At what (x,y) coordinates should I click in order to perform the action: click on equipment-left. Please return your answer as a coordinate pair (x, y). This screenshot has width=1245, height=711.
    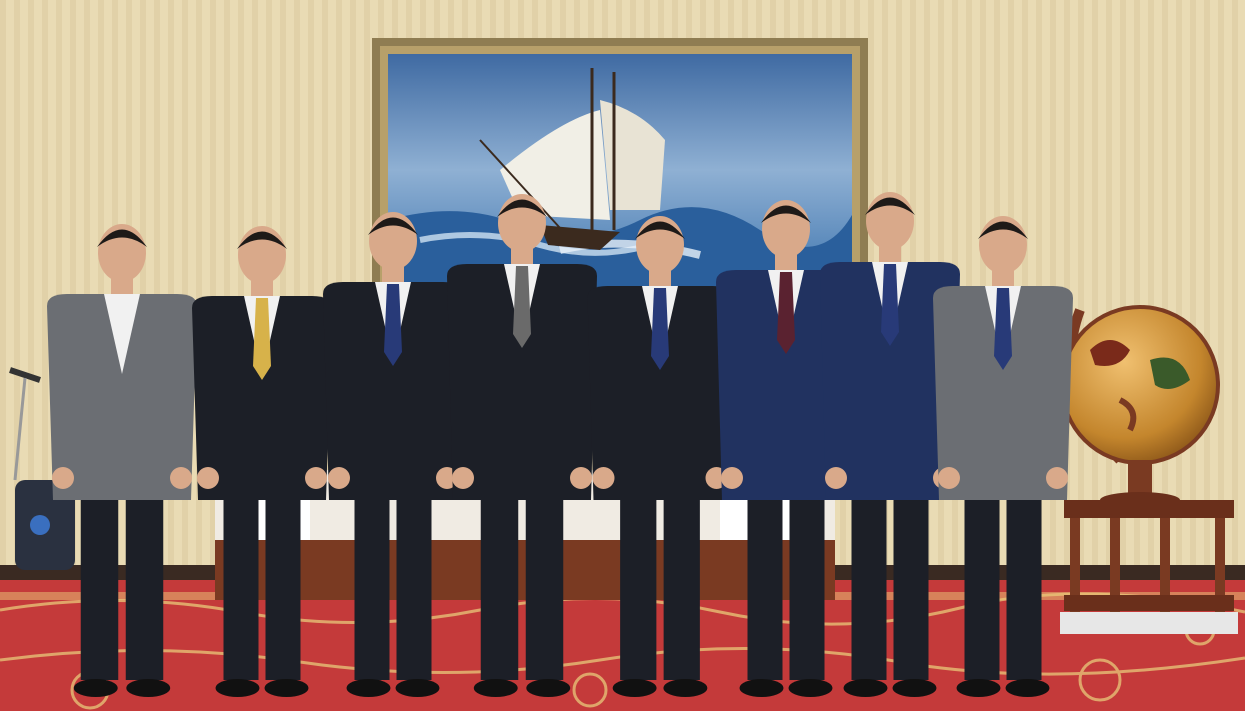
    Looking at the image, I should click on (42, 468).